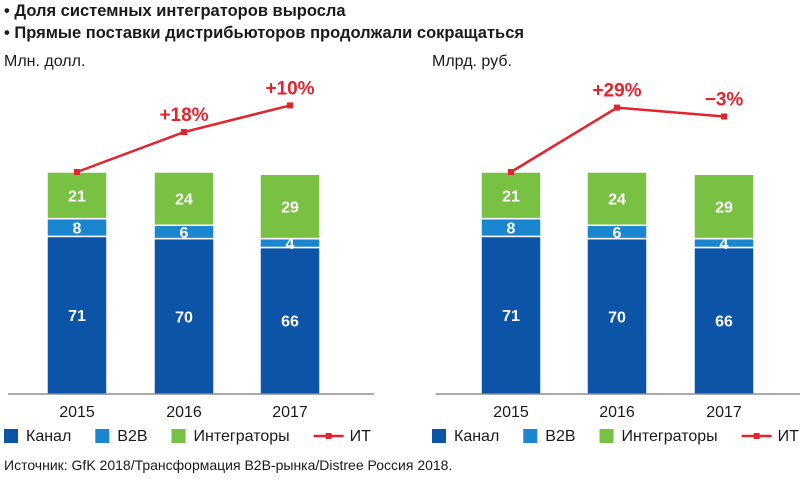  What do you see at coordinates (44, 61) in the screenshot?
I see `unit-label: Млн. долл.` at bounding box center [44, 61].